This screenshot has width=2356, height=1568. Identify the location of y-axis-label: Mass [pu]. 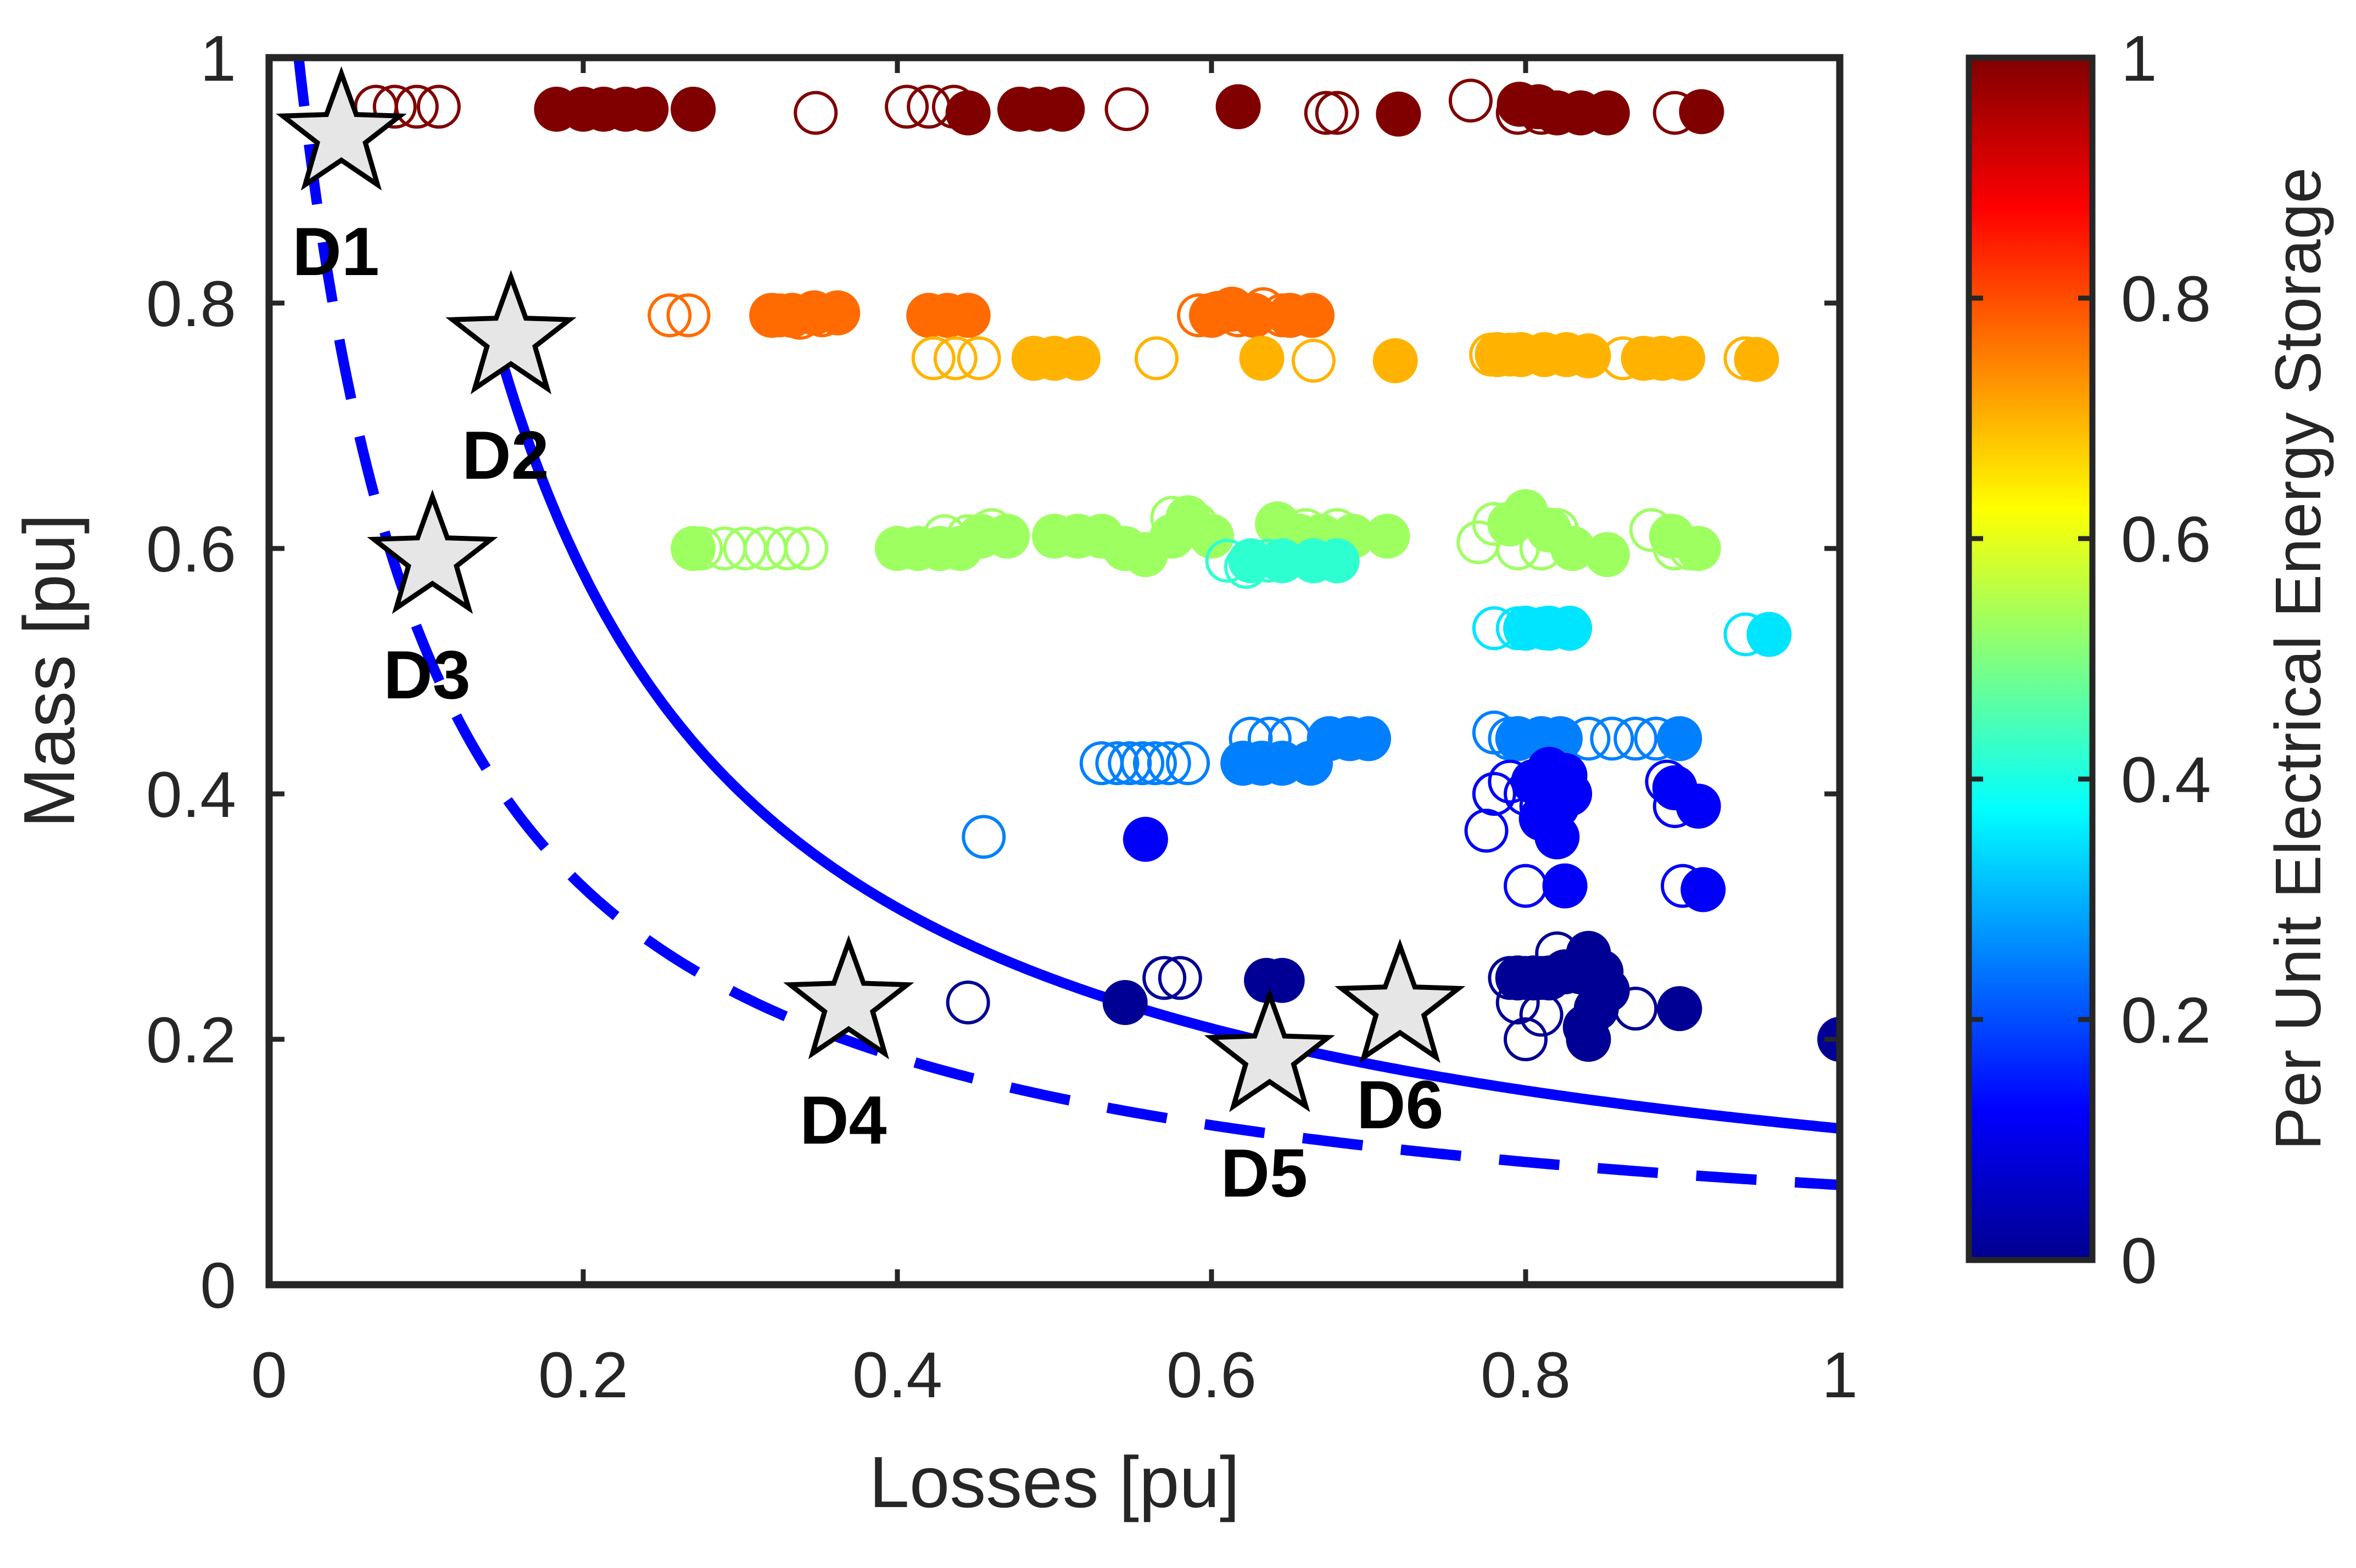
(49, 671).